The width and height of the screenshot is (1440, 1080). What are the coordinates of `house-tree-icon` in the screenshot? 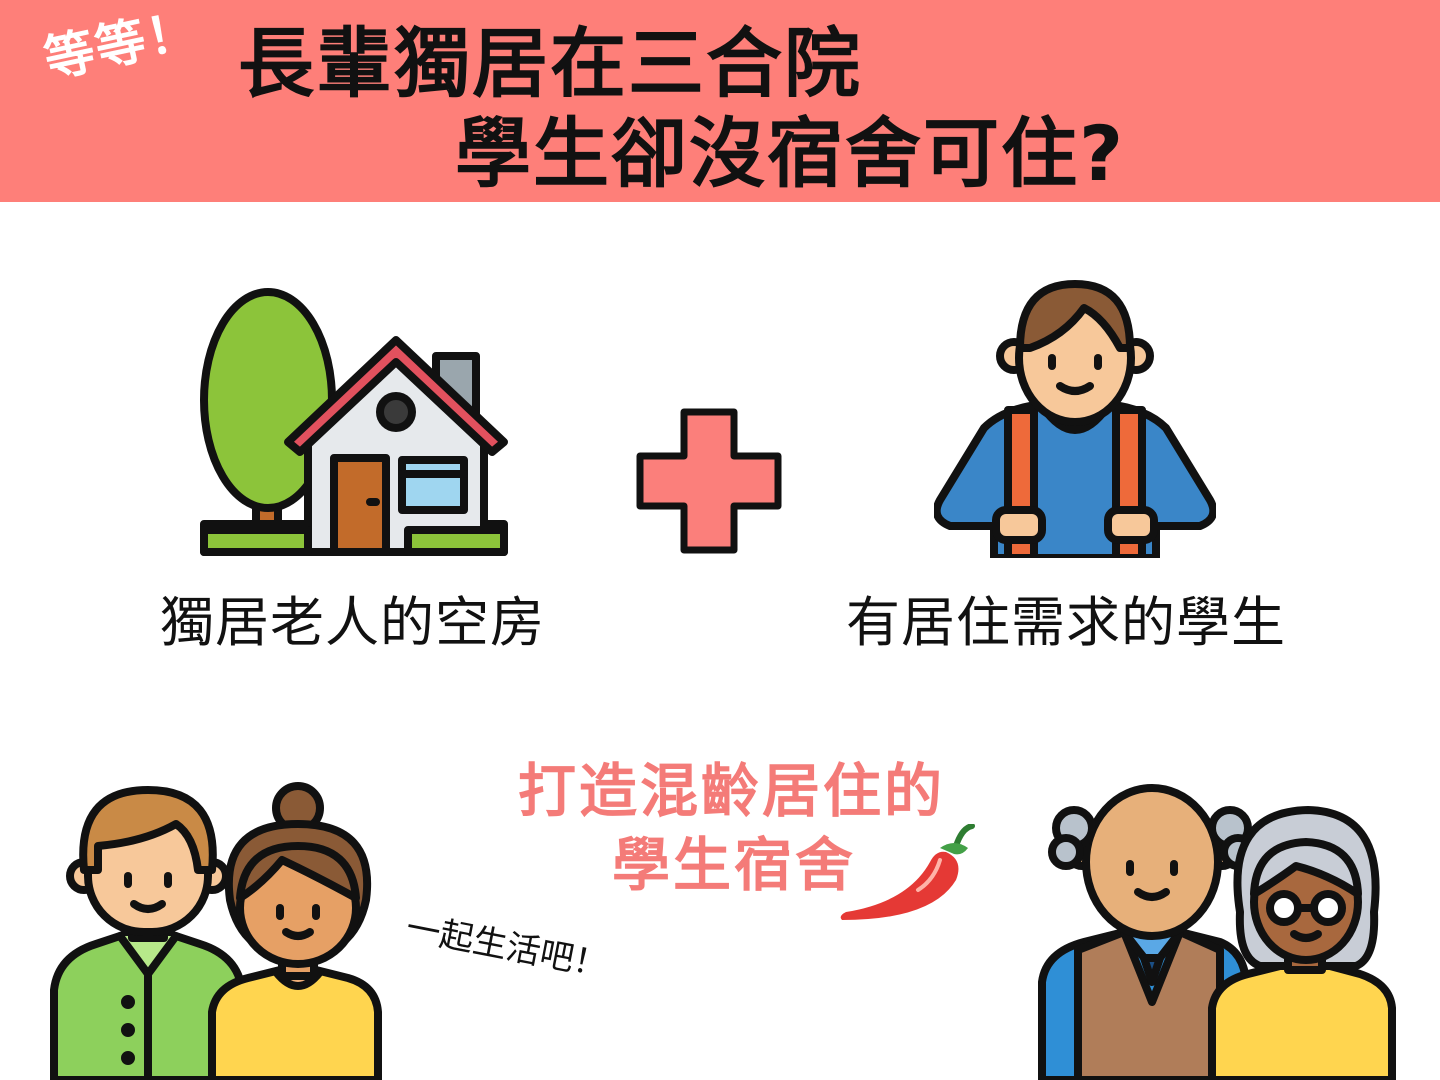 It's located at (355, 422).